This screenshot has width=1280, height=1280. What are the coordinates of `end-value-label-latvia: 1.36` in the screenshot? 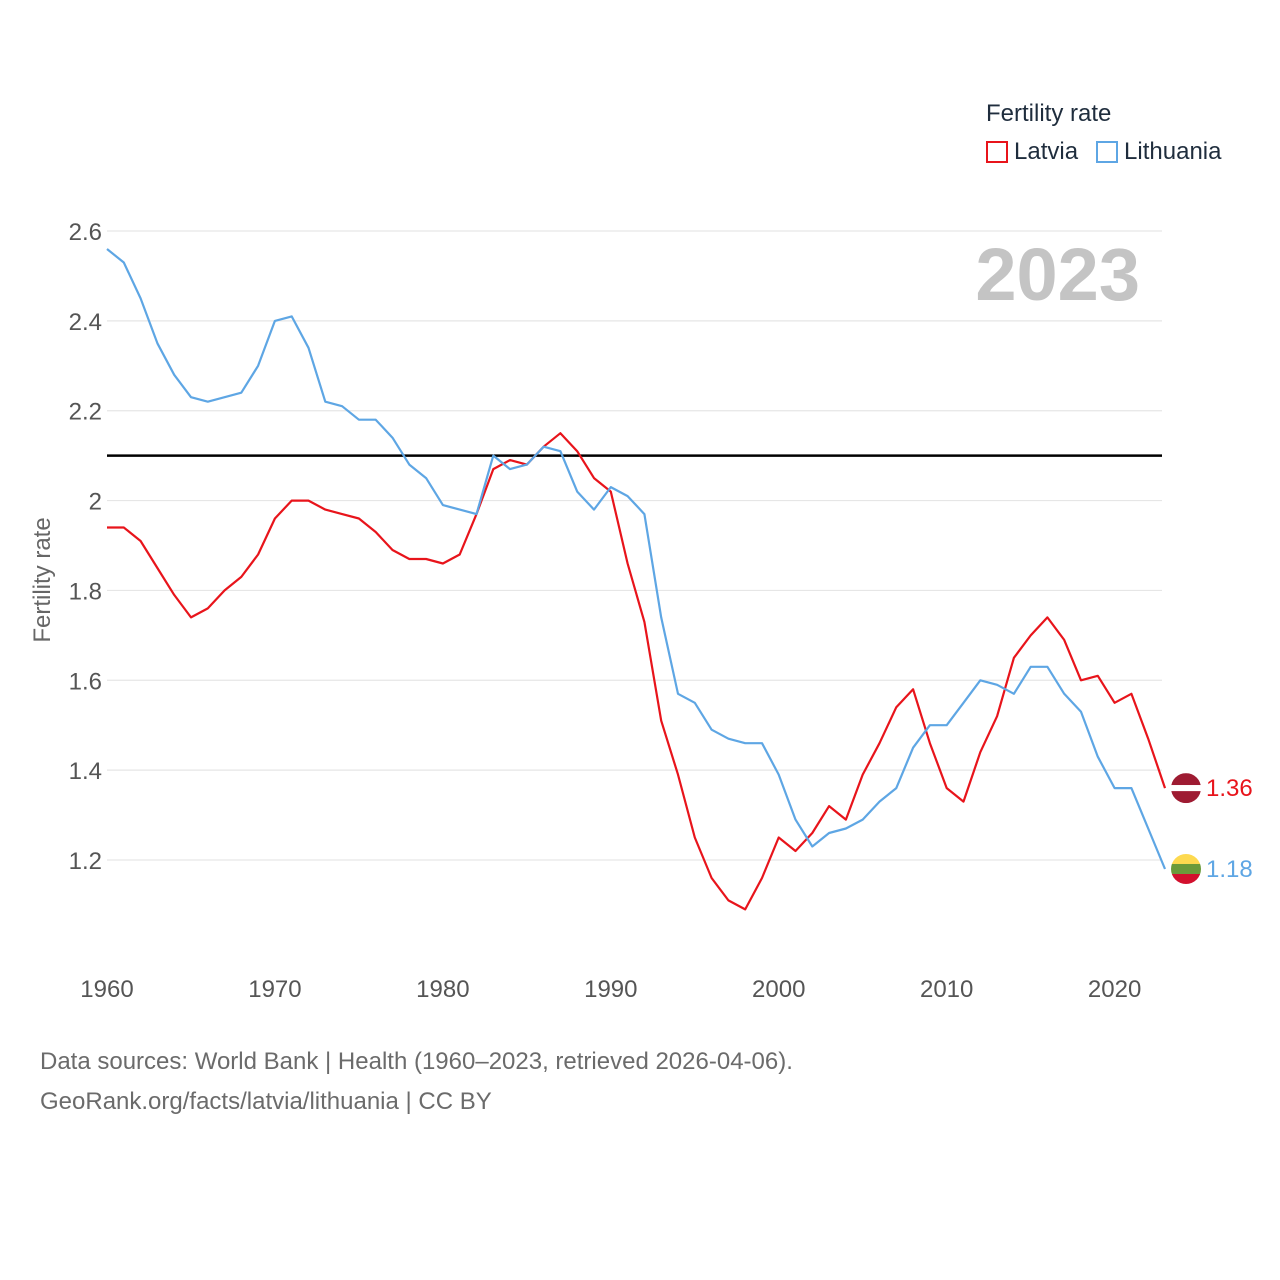 It's located at (1229, 788).